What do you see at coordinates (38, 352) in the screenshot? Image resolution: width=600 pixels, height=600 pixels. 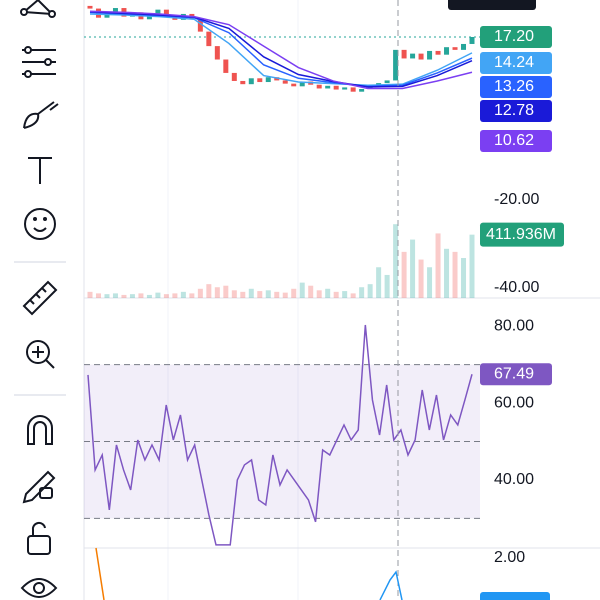 I see `zoom-tool` at bounding box center [38, 352].